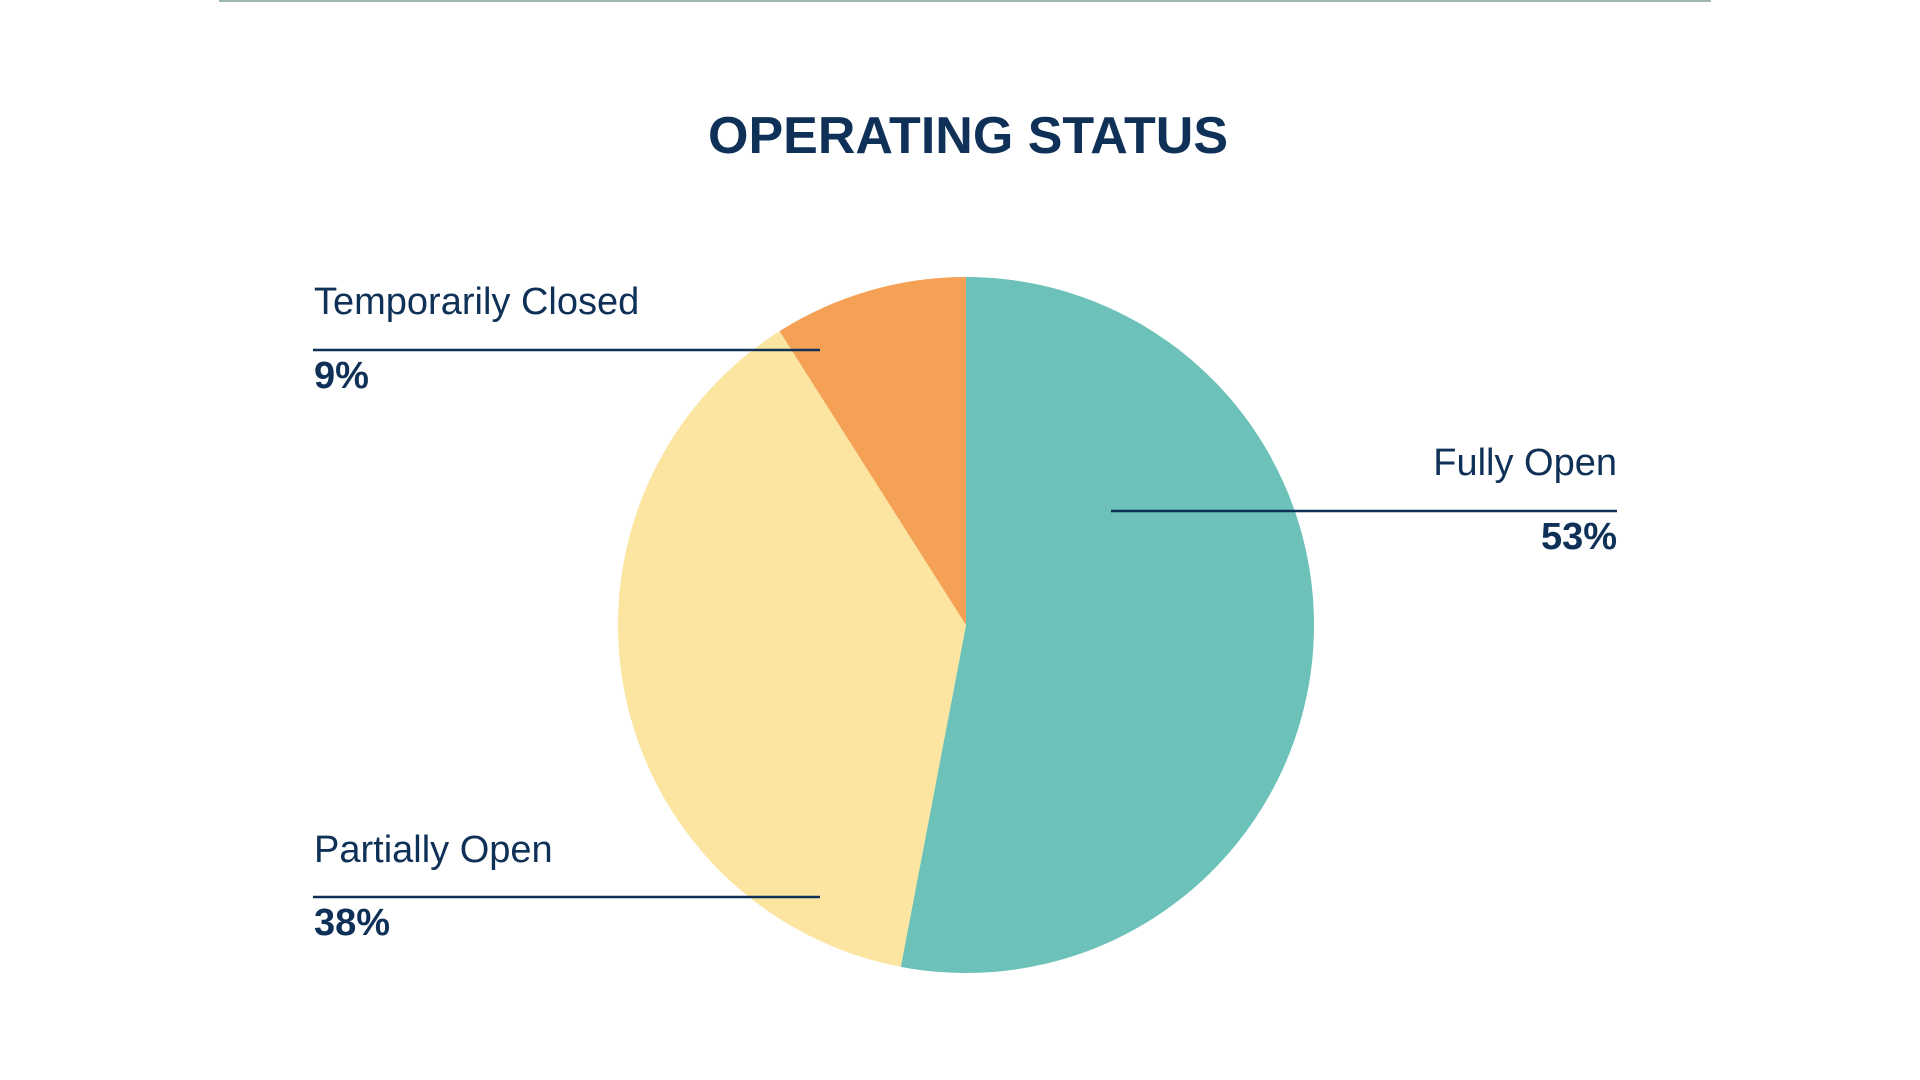 The image size is (1920, 1080). What do you see at coordinates (1579, 537) in the screenshot?
I see `value-label: 53%` at bounding box center [1579, 537].